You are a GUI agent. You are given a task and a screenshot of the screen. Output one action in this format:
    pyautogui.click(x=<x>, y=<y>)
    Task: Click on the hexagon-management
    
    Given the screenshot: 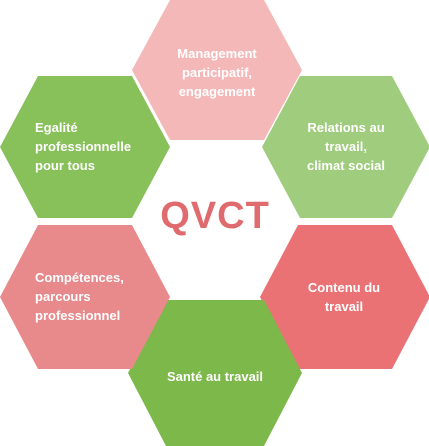 What is the action you would take?
    pyautogui.click(x=217, y=70)
    